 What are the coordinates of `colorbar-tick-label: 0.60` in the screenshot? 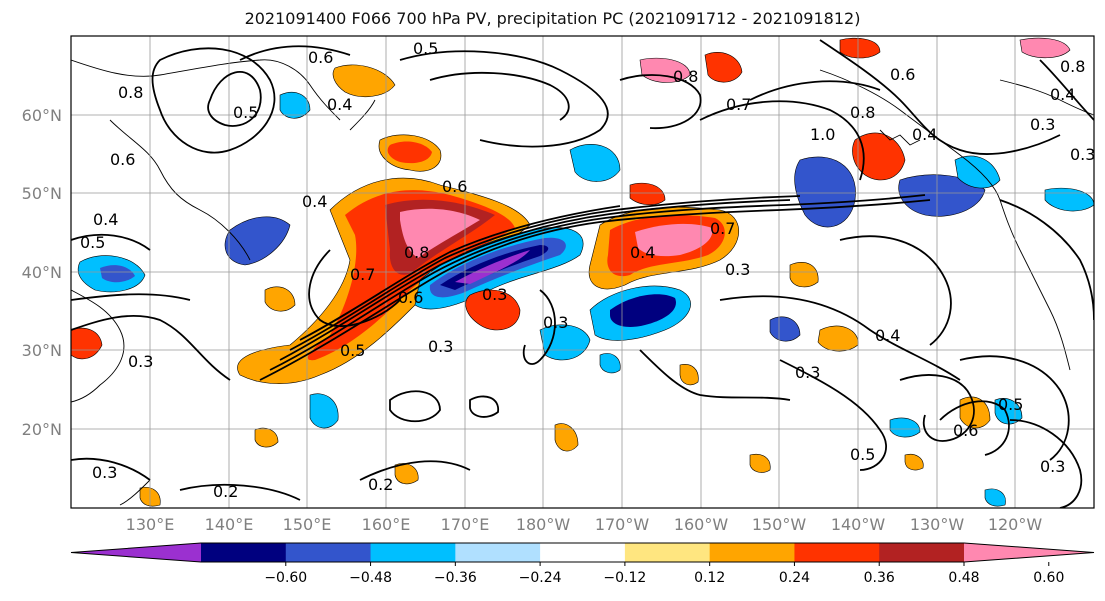 It's located at (1048, 578).